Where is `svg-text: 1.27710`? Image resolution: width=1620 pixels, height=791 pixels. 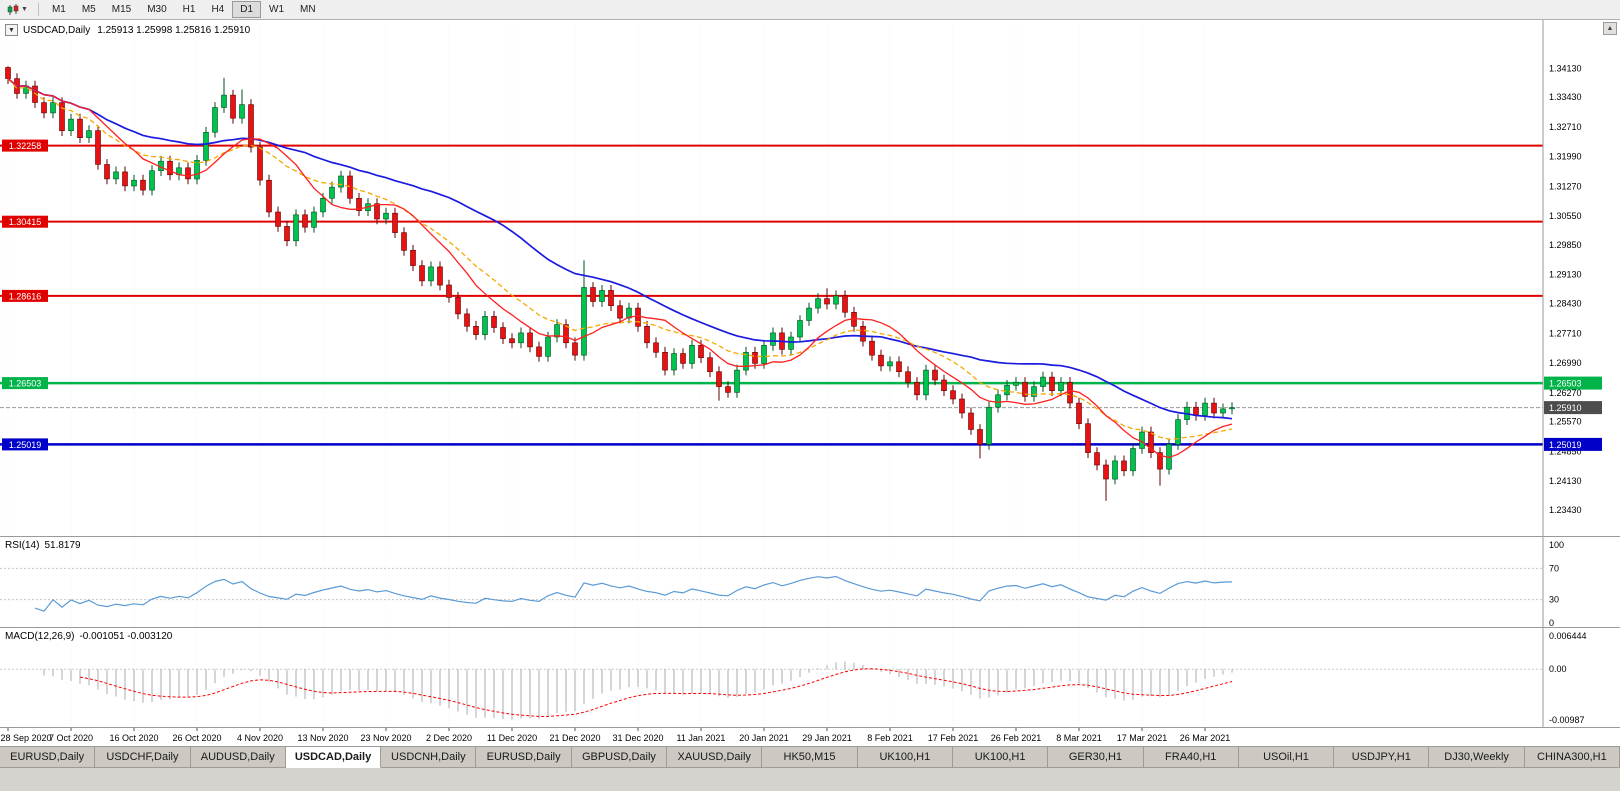
svg-text: 1.27710 is located at coordinates (1565, 333).